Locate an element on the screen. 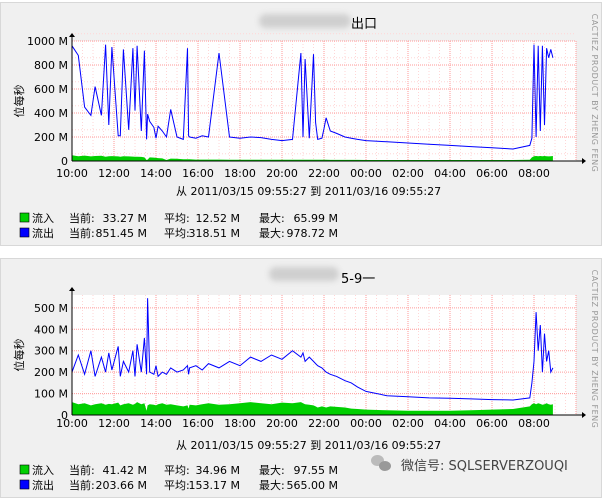 This screenshot has width=602, height=498. y-tick-label: 300 M is located at coordinates (51, 351).